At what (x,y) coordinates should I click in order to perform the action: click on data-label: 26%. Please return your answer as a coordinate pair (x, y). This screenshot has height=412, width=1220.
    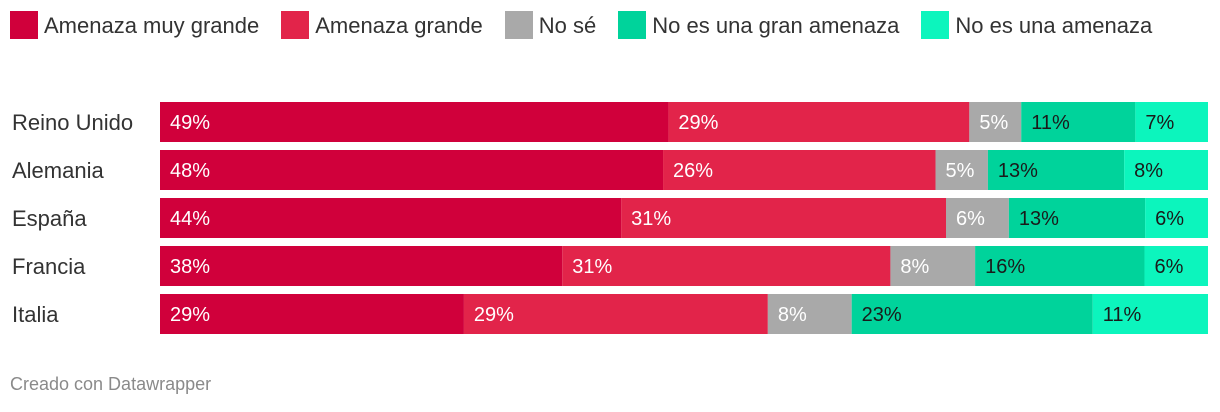
    Looking at the image, I should click on (693, 171).